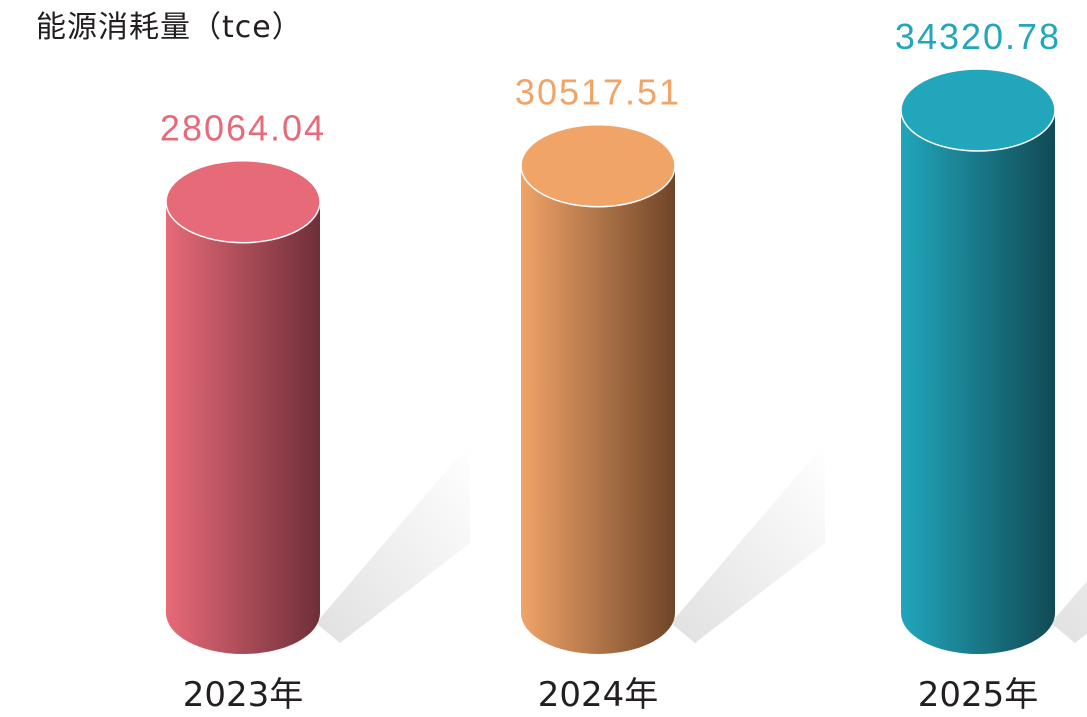 The height and width of the screenshot is (717, 1087). Describe the element at coordinates (243, 128) in the screenshot. I see `value-label-0: 28064.04` at that location.